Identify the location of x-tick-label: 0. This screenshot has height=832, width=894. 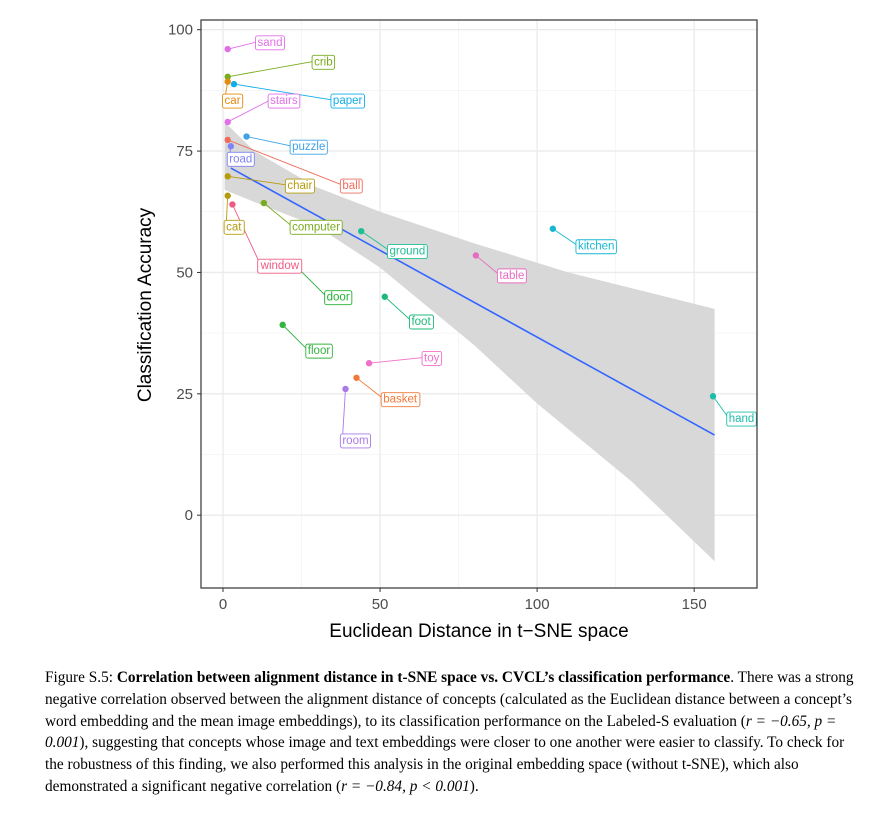
(223, 604).